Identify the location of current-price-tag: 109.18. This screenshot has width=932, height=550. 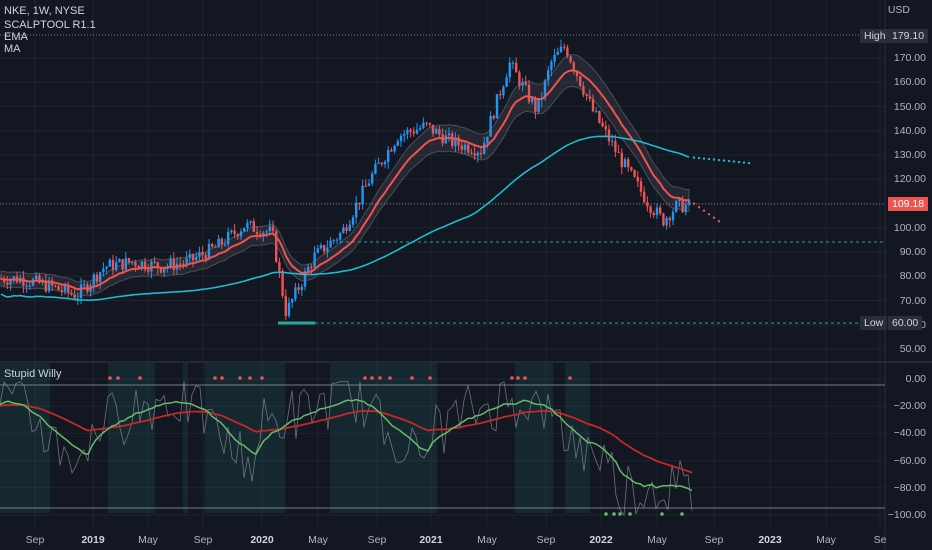
(908, 204).